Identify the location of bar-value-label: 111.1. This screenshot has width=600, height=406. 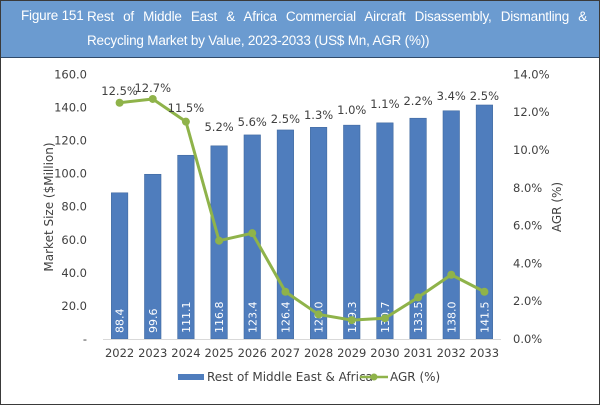
(186, 318).